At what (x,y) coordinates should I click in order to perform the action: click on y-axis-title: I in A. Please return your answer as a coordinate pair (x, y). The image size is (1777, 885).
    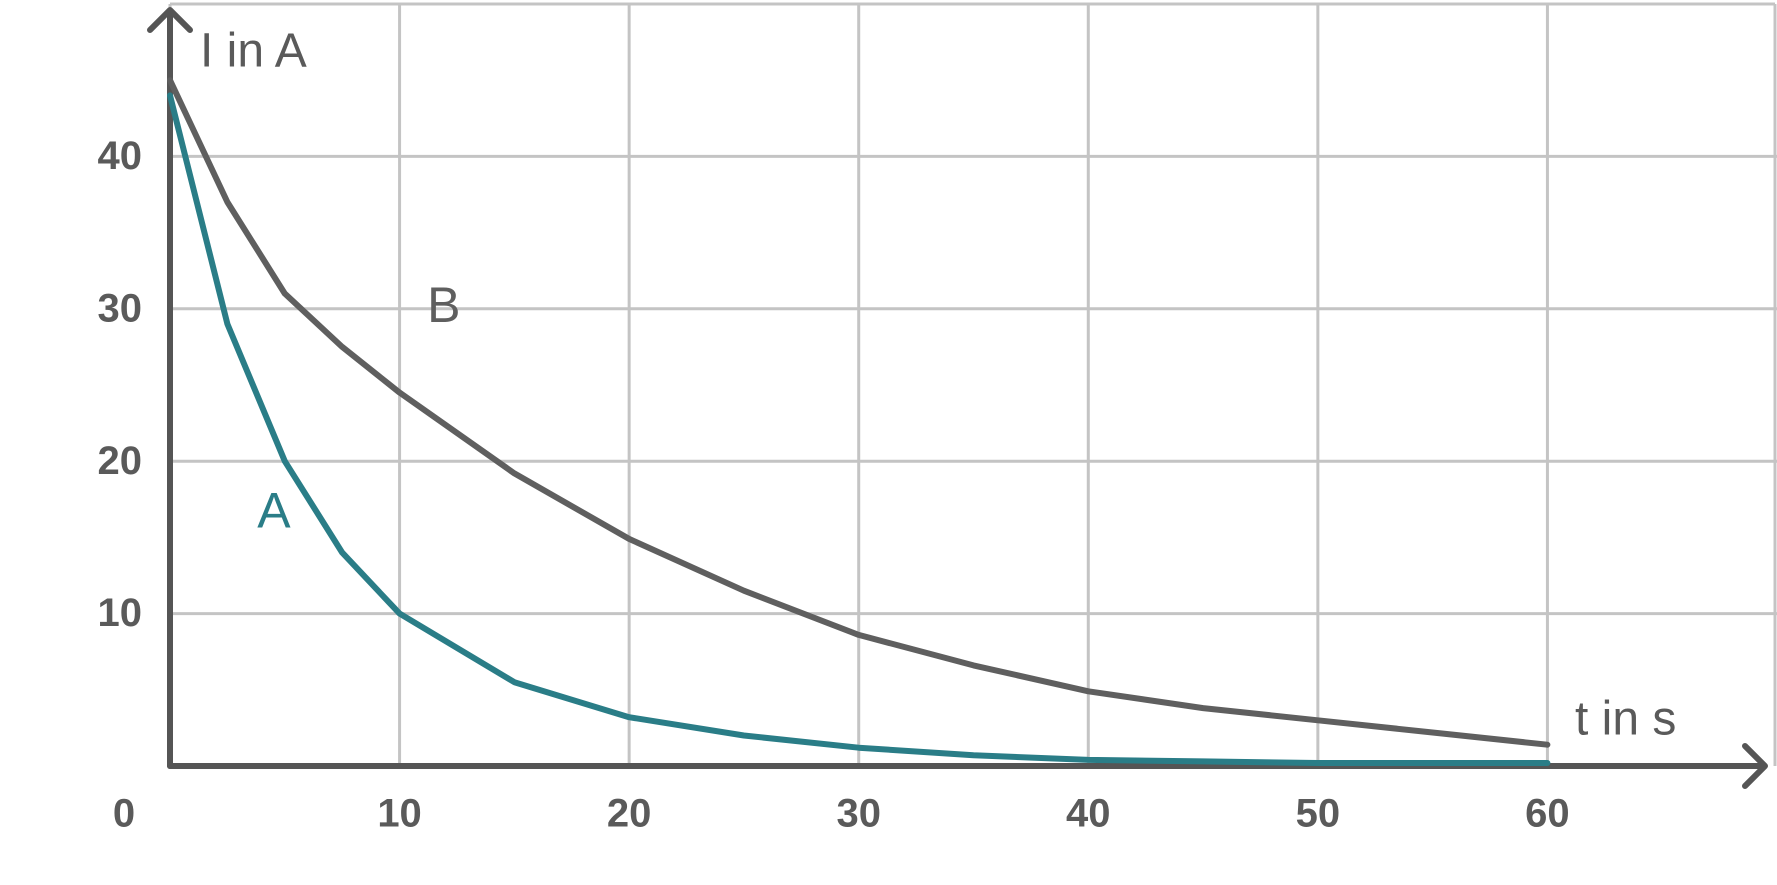
    Looking at the image, I should click on (253, 51).